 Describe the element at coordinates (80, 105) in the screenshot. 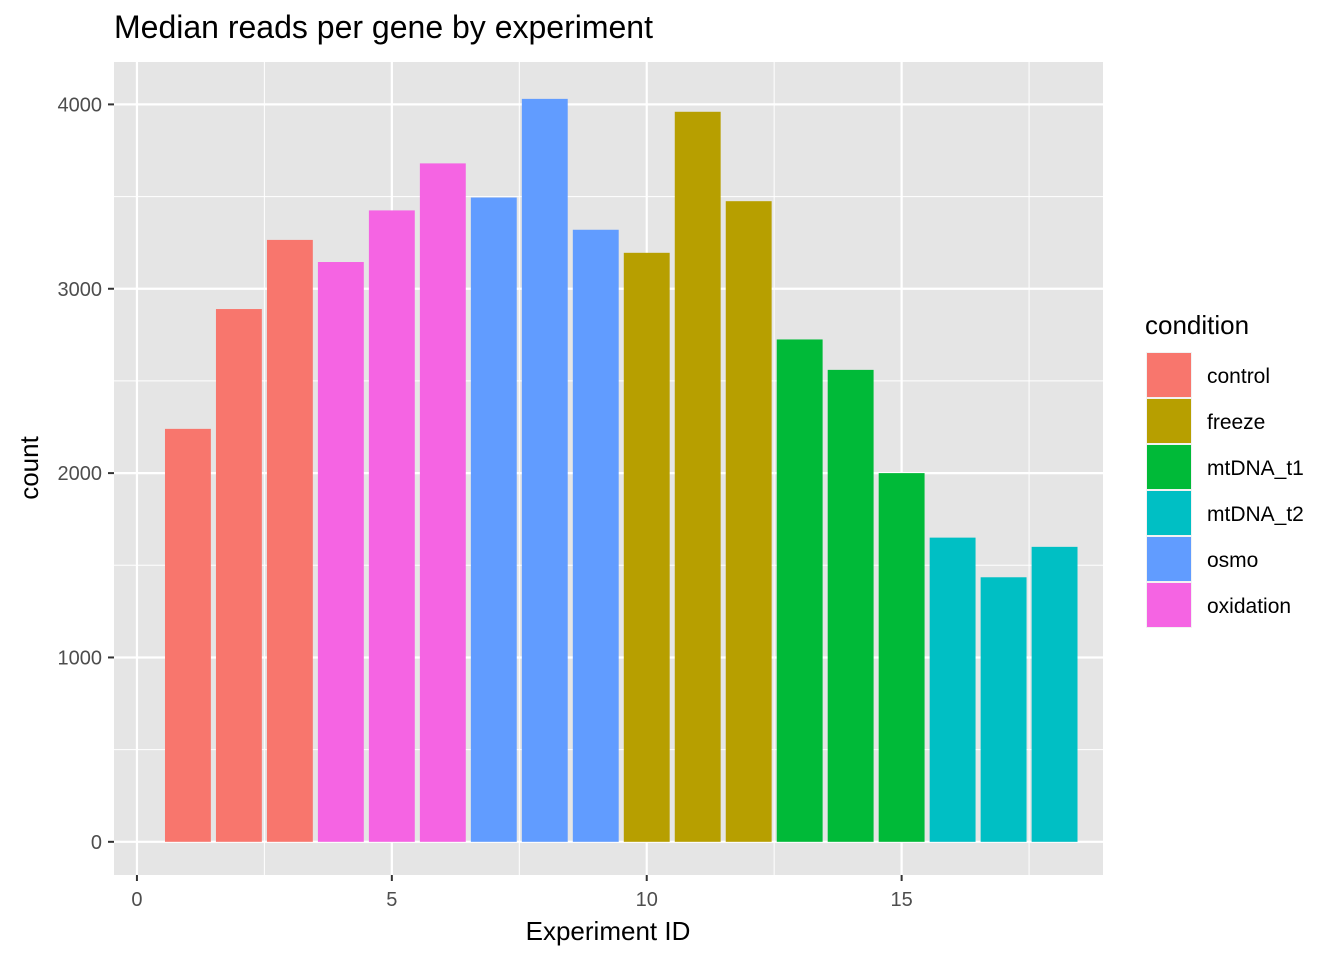

I see `y-tick-label: 4000` at that location.